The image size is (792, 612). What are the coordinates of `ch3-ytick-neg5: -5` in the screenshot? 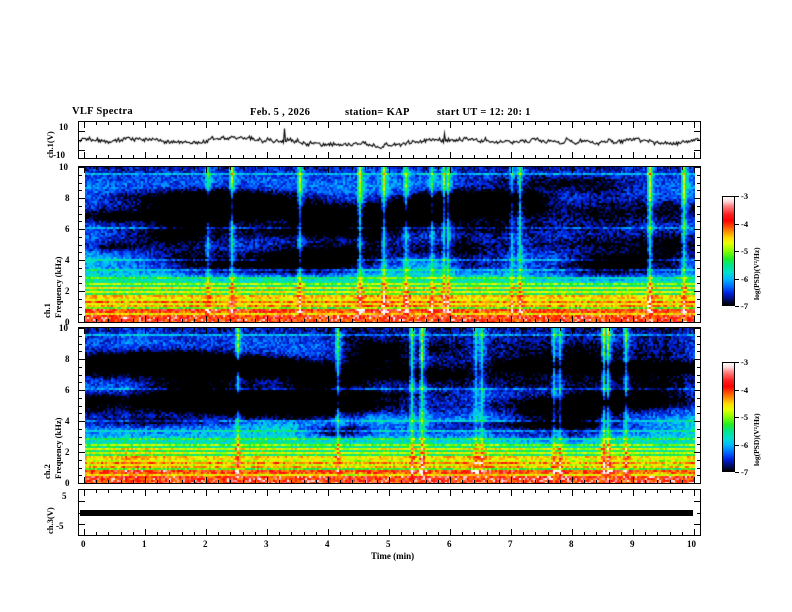 It's located at (60, 526).